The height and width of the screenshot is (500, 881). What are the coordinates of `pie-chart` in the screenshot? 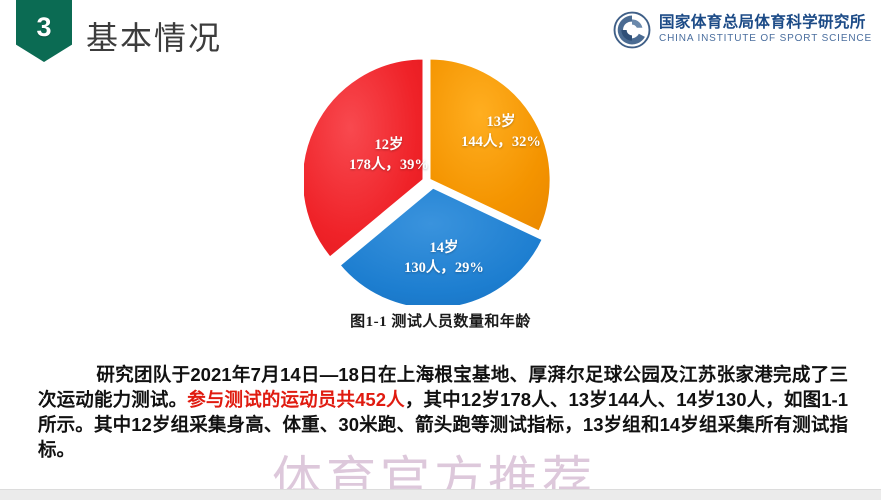 It's located at (429, 180).